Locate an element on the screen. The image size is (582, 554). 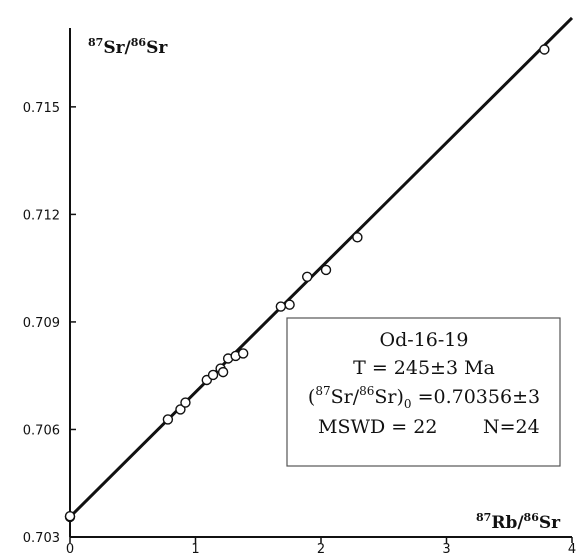
x-axis-title-sup1: 87 is located at coordinates (483, 517).